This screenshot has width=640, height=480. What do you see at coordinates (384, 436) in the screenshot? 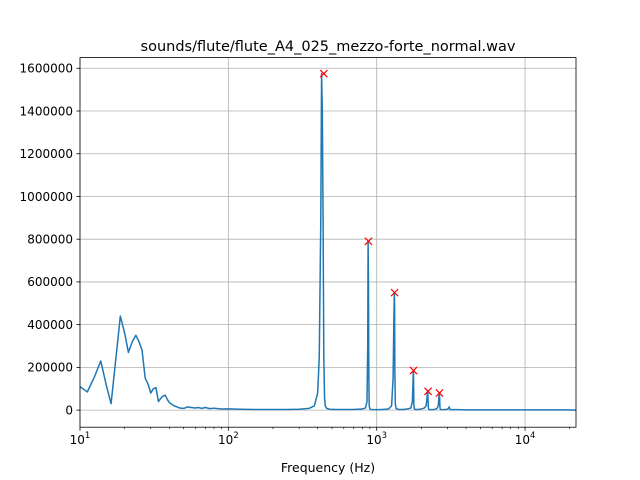
I see `x-tick-label-exponent: 3` at bounding box center [384, 436].